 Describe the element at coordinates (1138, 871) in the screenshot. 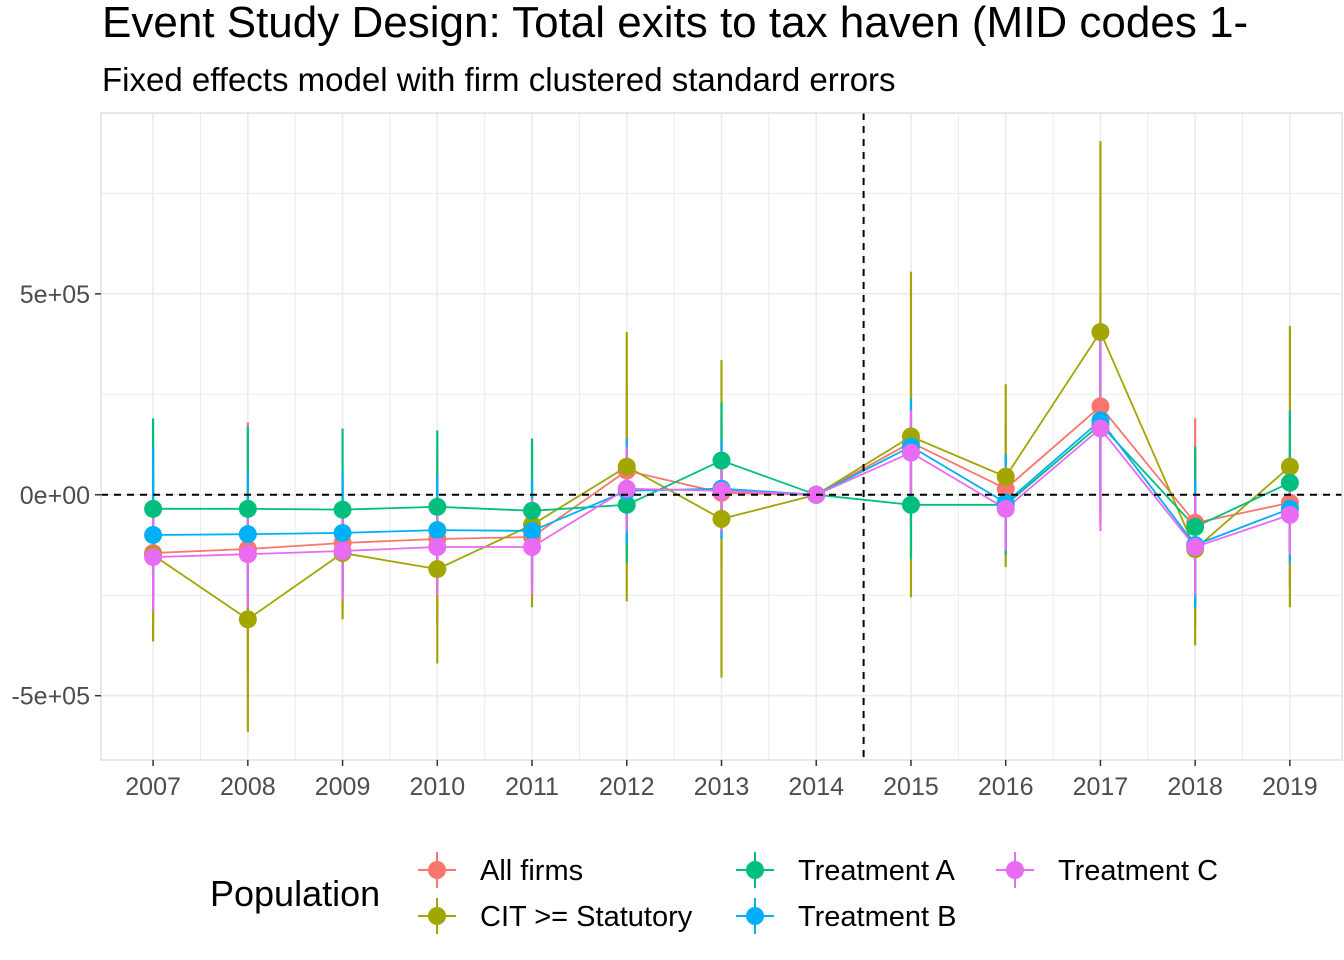

I see `legend-label: Treatment C` at that location.